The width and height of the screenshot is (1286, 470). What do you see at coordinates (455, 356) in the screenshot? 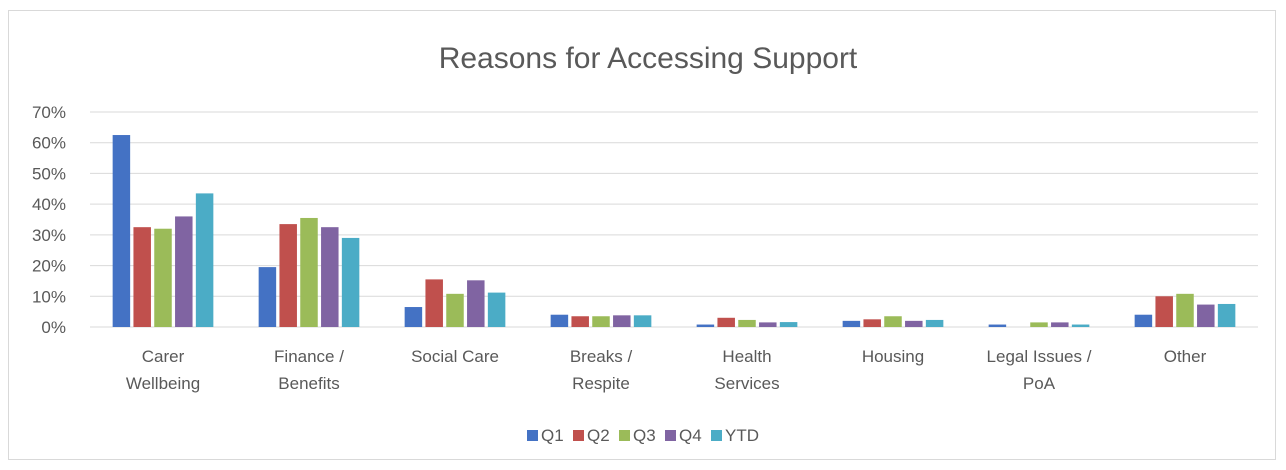
I see `category-label: Social Care` at bounding box center [455, 356].